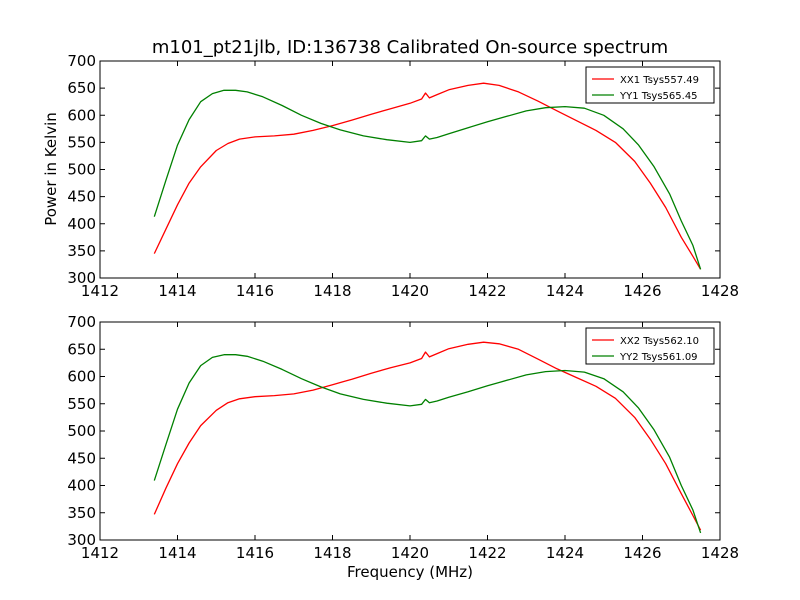 This screenshot has height=600, width=800. What do you see at coordinates (658, 96) in the screenshot?
I see `legend-entry: YY1 Tsys565.45` at bounding box center [658, 96].